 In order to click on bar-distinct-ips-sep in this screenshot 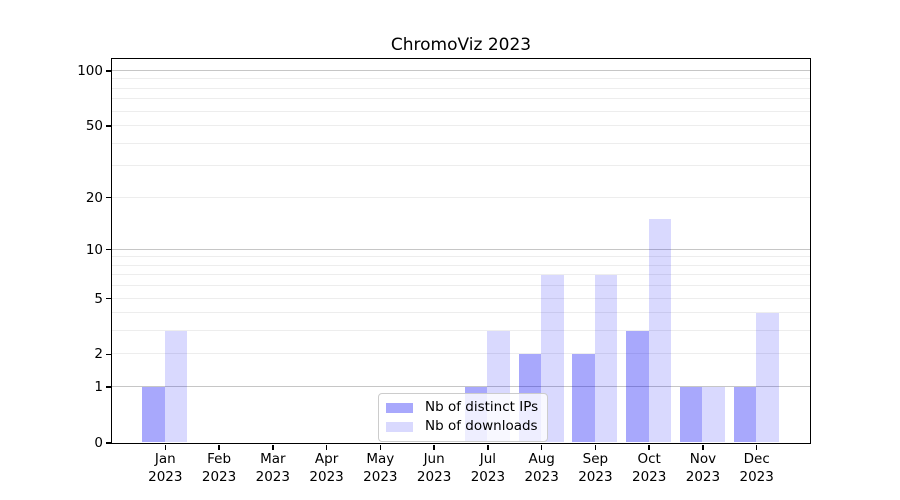, I will do `click(583, 398)`.